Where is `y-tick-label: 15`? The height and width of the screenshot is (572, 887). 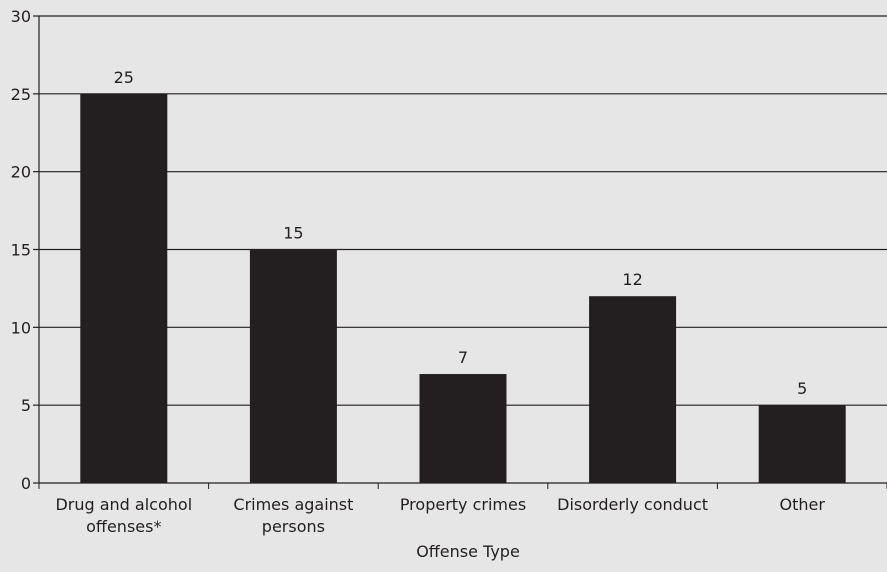
y-tick-label: 15 is located at coordinates (21, 250).